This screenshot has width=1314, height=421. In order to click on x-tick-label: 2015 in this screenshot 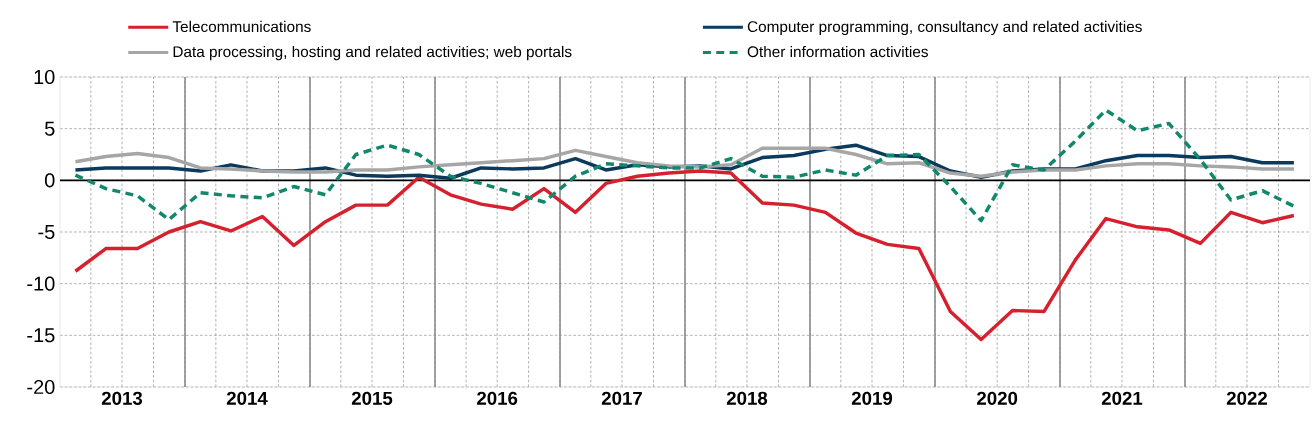, I will do `click(372, 398)`.